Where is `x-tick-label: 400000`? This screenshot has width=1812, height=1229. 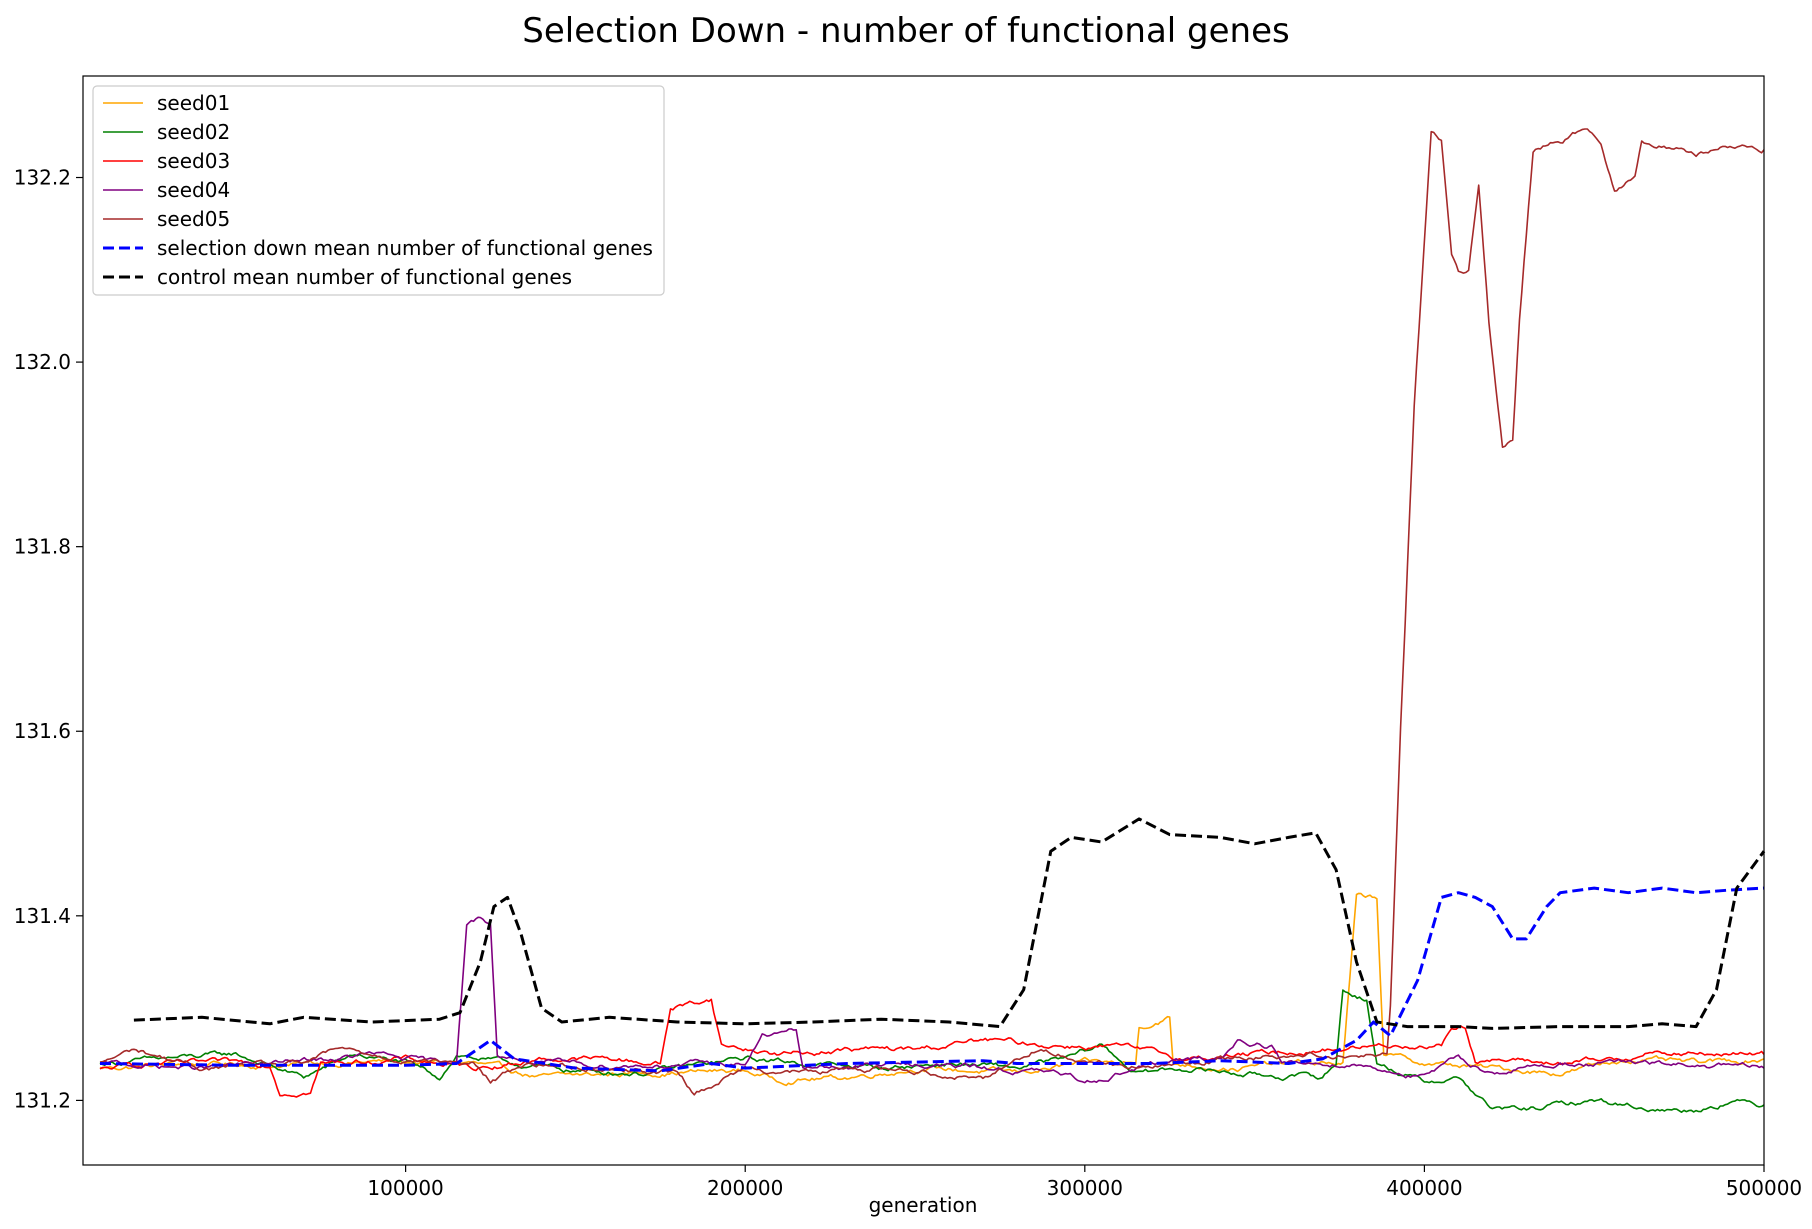 x-tick-label: 400000 is located at coordinates (1424, 1188).